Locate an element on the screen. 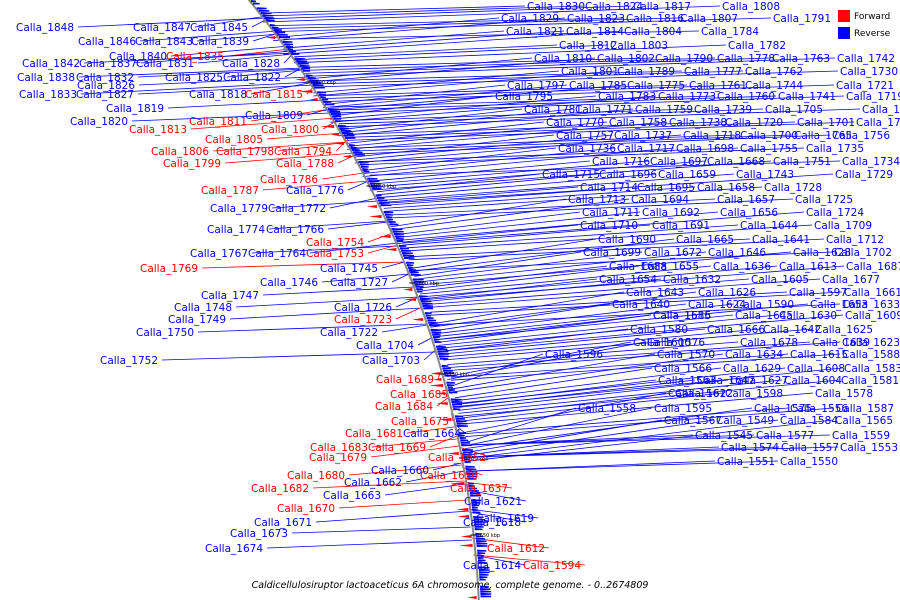 This screenshot has width=900, height=600. gene-label-calla-1810: Calla_1810 is located at coordinates (563, 59).